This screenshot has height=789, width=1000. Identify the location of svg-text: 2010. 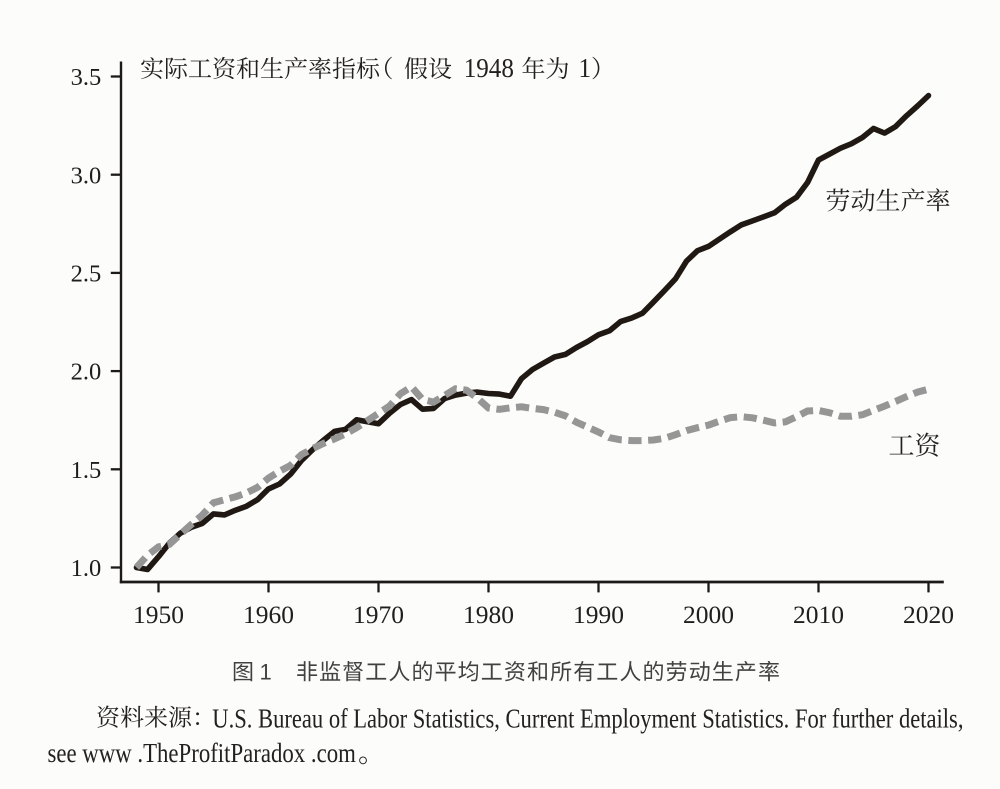
(818, 614).